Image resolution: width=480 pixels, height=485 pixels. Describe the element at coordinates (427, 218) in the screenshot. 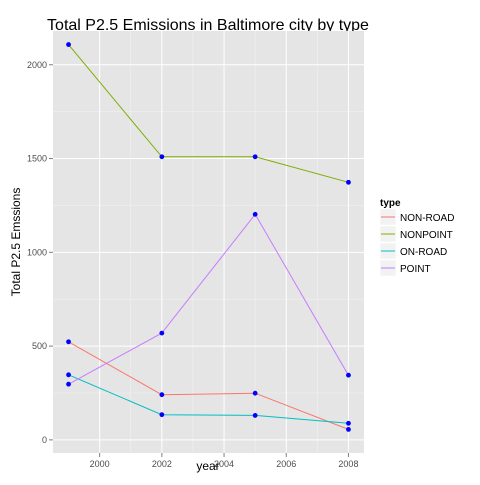

I see `legend-label-non-road: NON-ROAD` at that location.